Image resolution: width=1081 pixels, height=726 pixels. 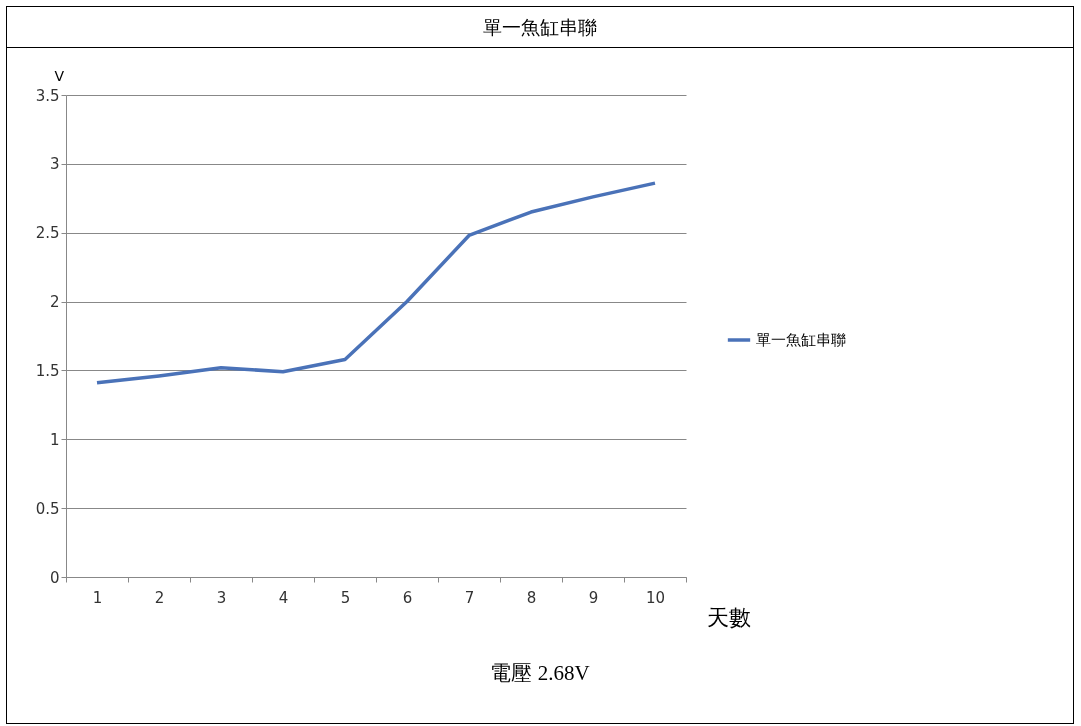 I want to click on x-tick-label: 2, so click(x=159, y=597).